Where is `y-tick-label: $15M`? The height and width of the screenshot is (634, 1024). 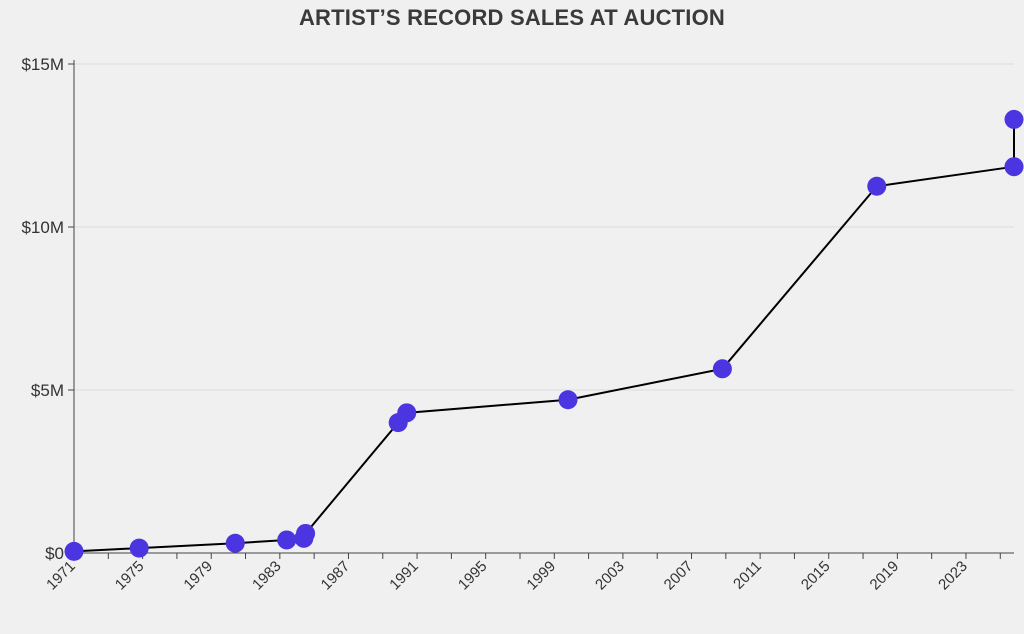 y-tick-label: $15M is located at coordinates (42, 64).